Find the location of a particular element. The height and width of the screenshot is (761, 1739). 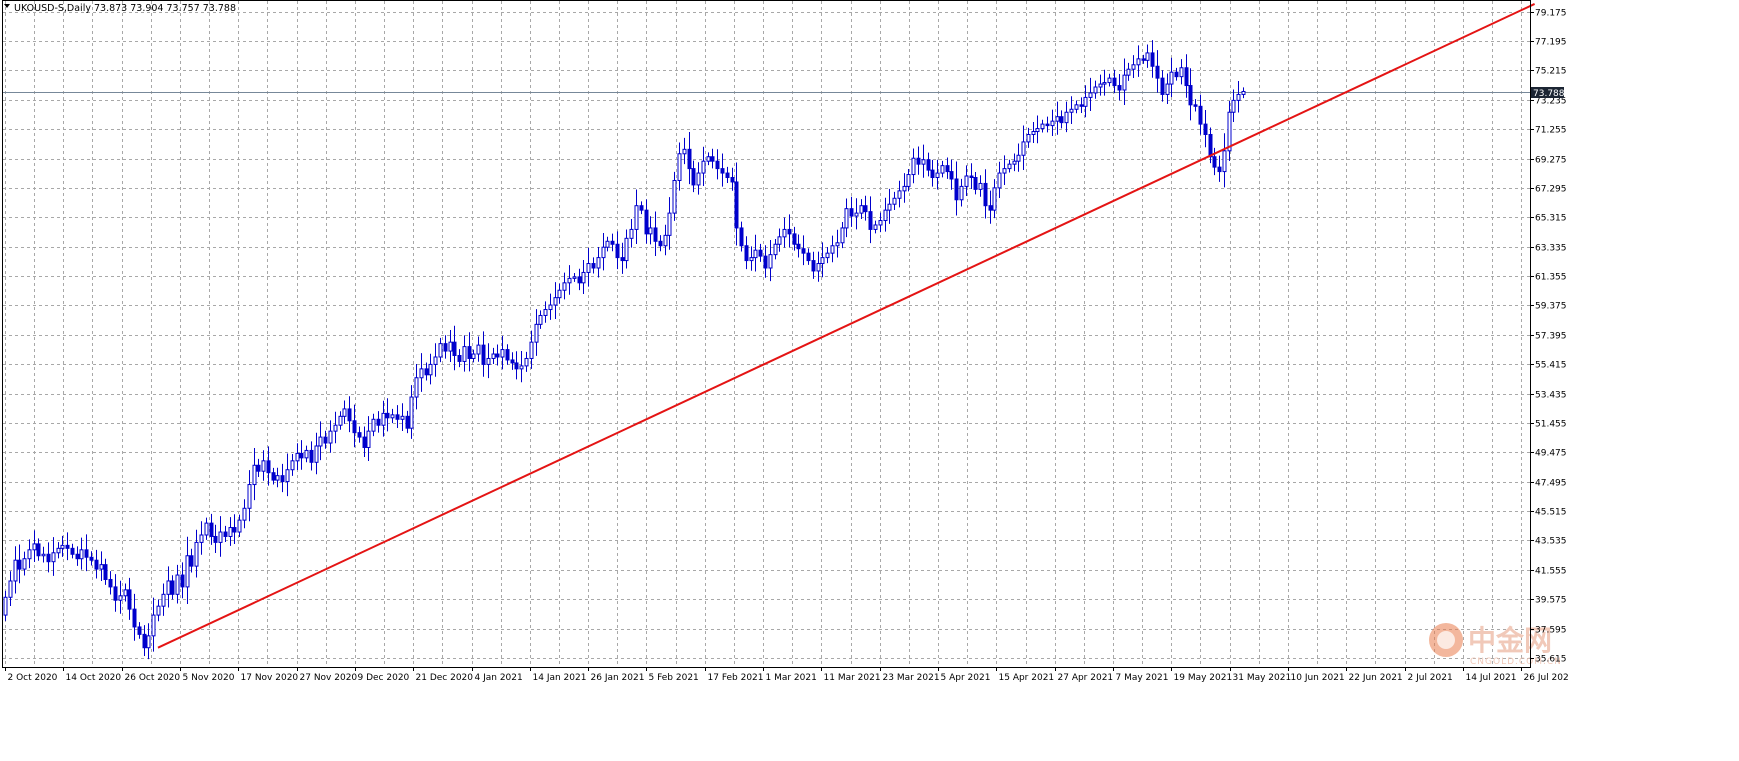

y-tick-label: 79.175 is located at coordinates (1551, 14).